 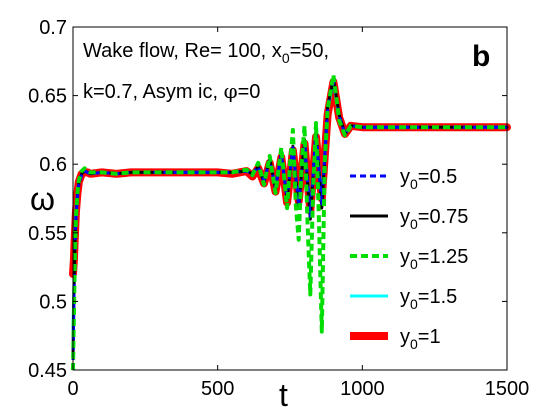 What do you see at coordinates (47, 234) in the screenshot?
I see `y-tick-label: 0.55` at bounding box center [47, 234].